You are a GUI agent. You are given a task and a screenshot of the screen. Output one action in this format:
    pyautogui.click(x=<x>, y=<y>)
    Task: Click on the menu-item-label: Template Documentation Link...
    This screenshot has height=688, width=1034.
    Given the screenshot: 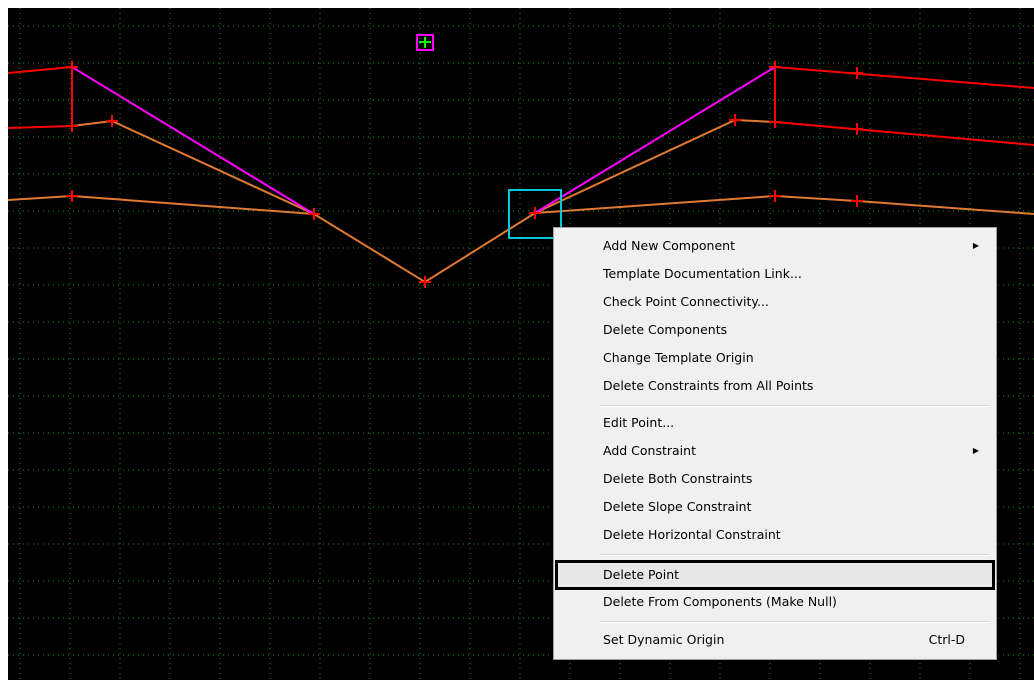 What is the action you would take?
    pyautogui.click(x=702, y=273)
    